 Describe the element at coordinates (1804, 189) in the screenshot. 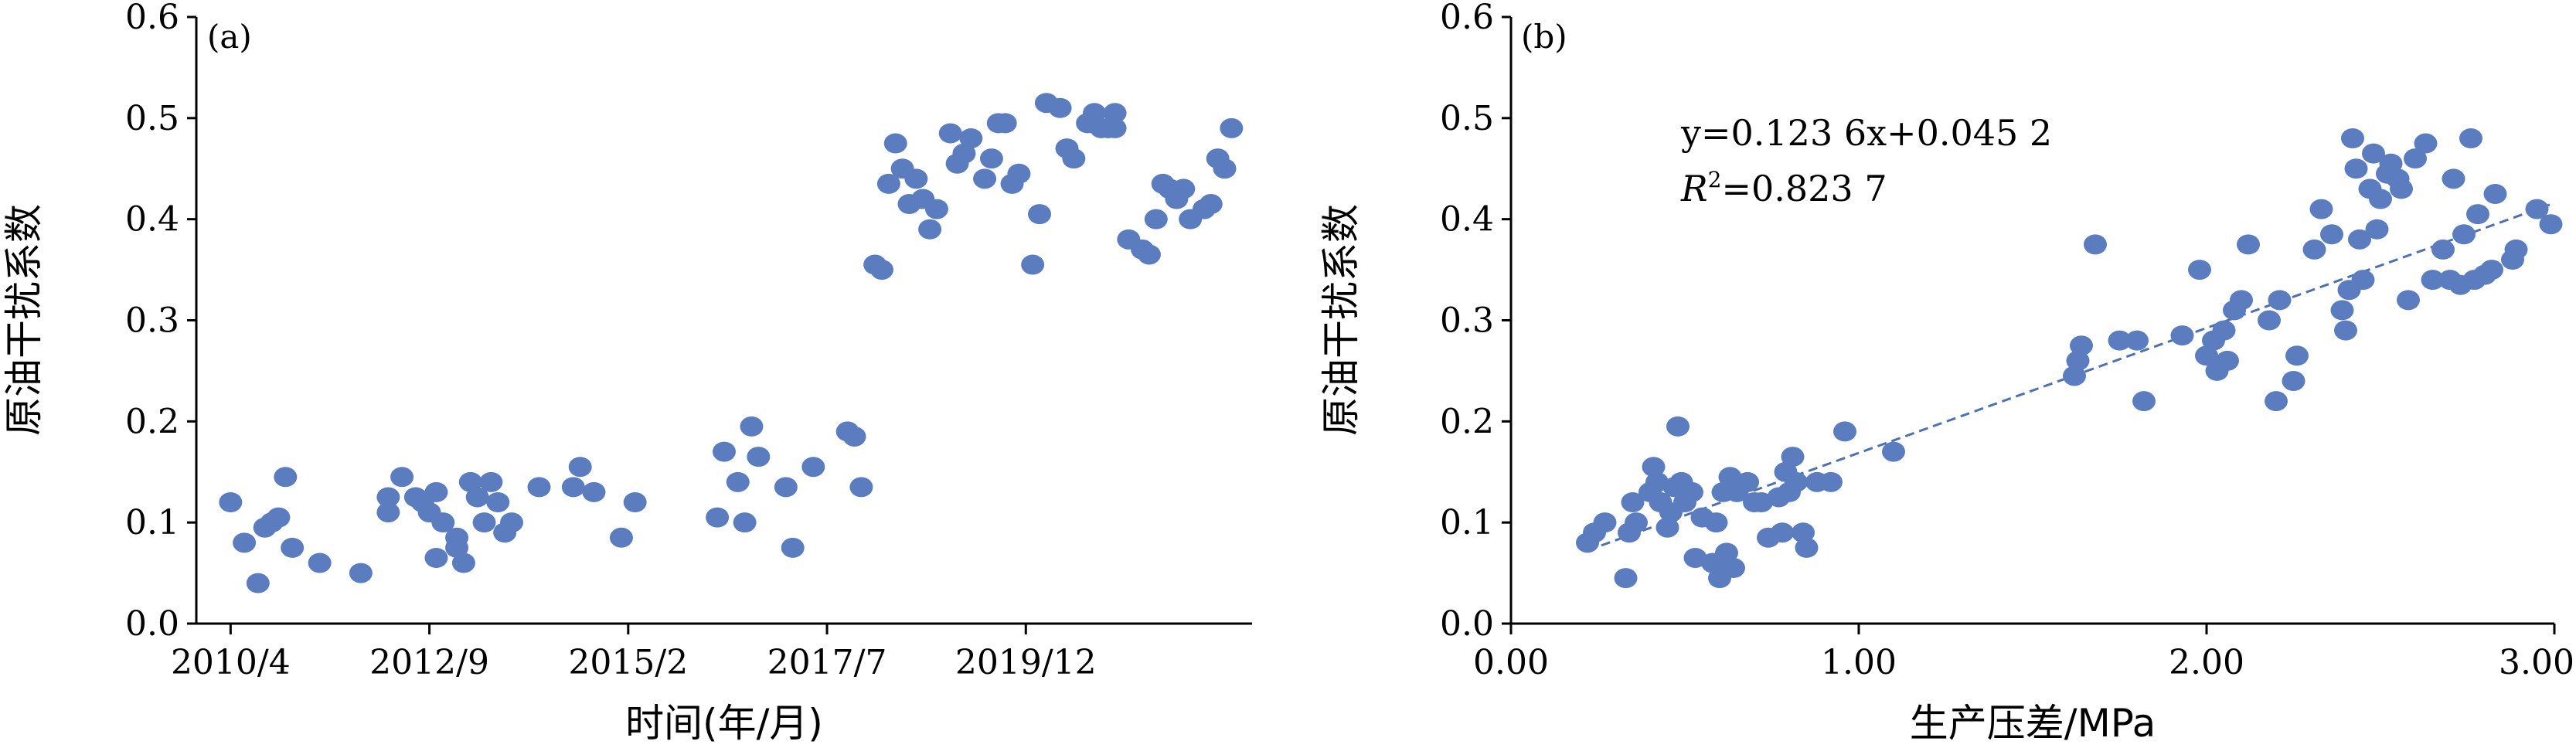

I see `r-squared-value: =0.823 7` at that location.